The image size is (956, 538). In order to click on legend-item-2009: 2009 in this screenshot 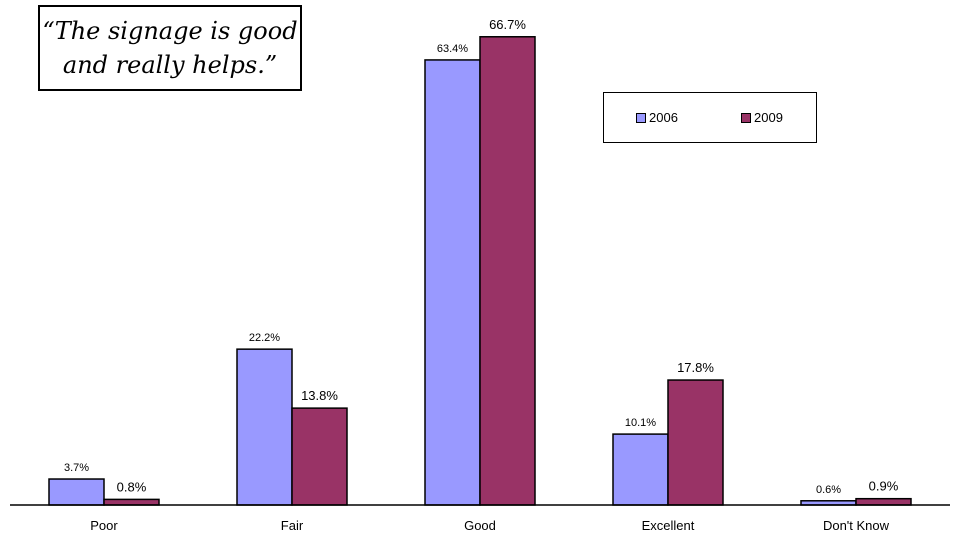, I will do `click(762, 117)`.